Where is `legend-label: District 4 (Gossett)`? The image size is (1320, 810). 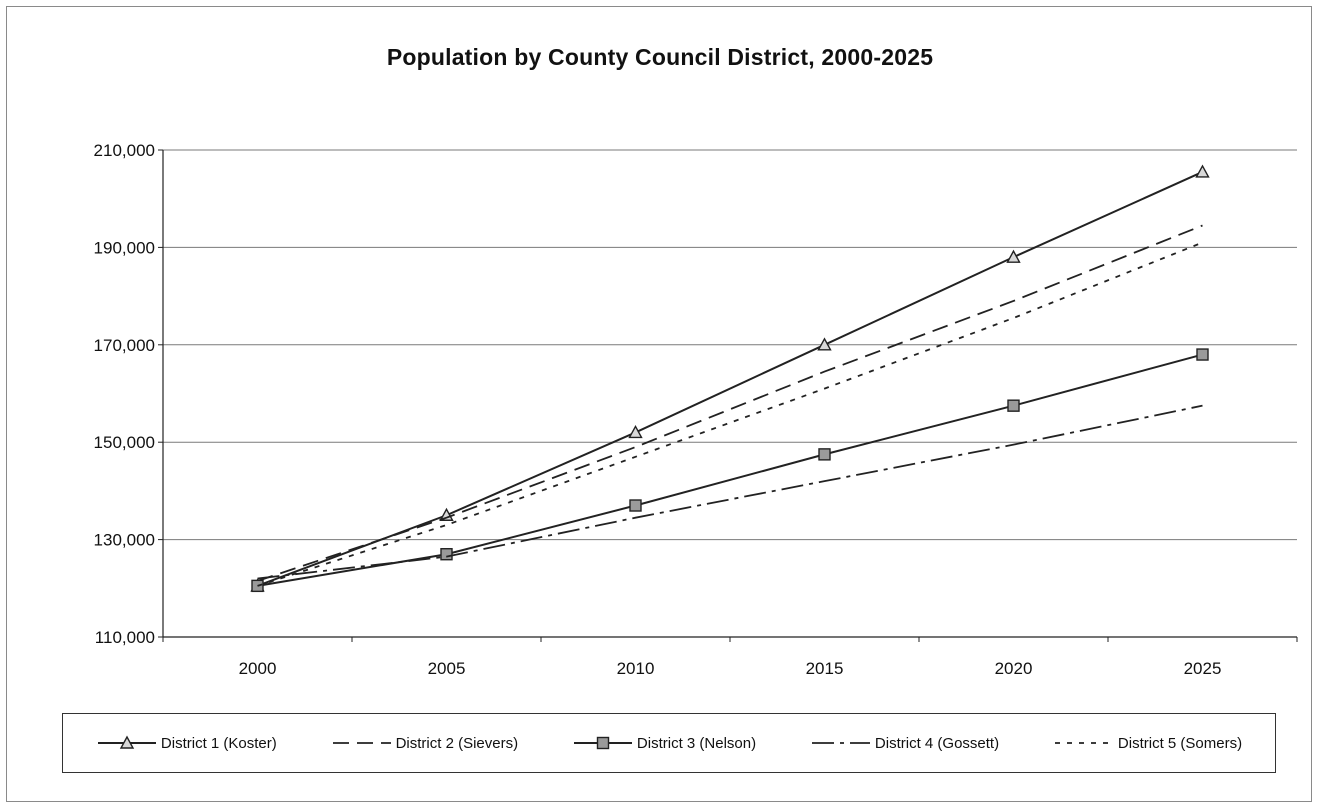 legend-label: District 4 (Gossett) is located at coordinates (937, 743).